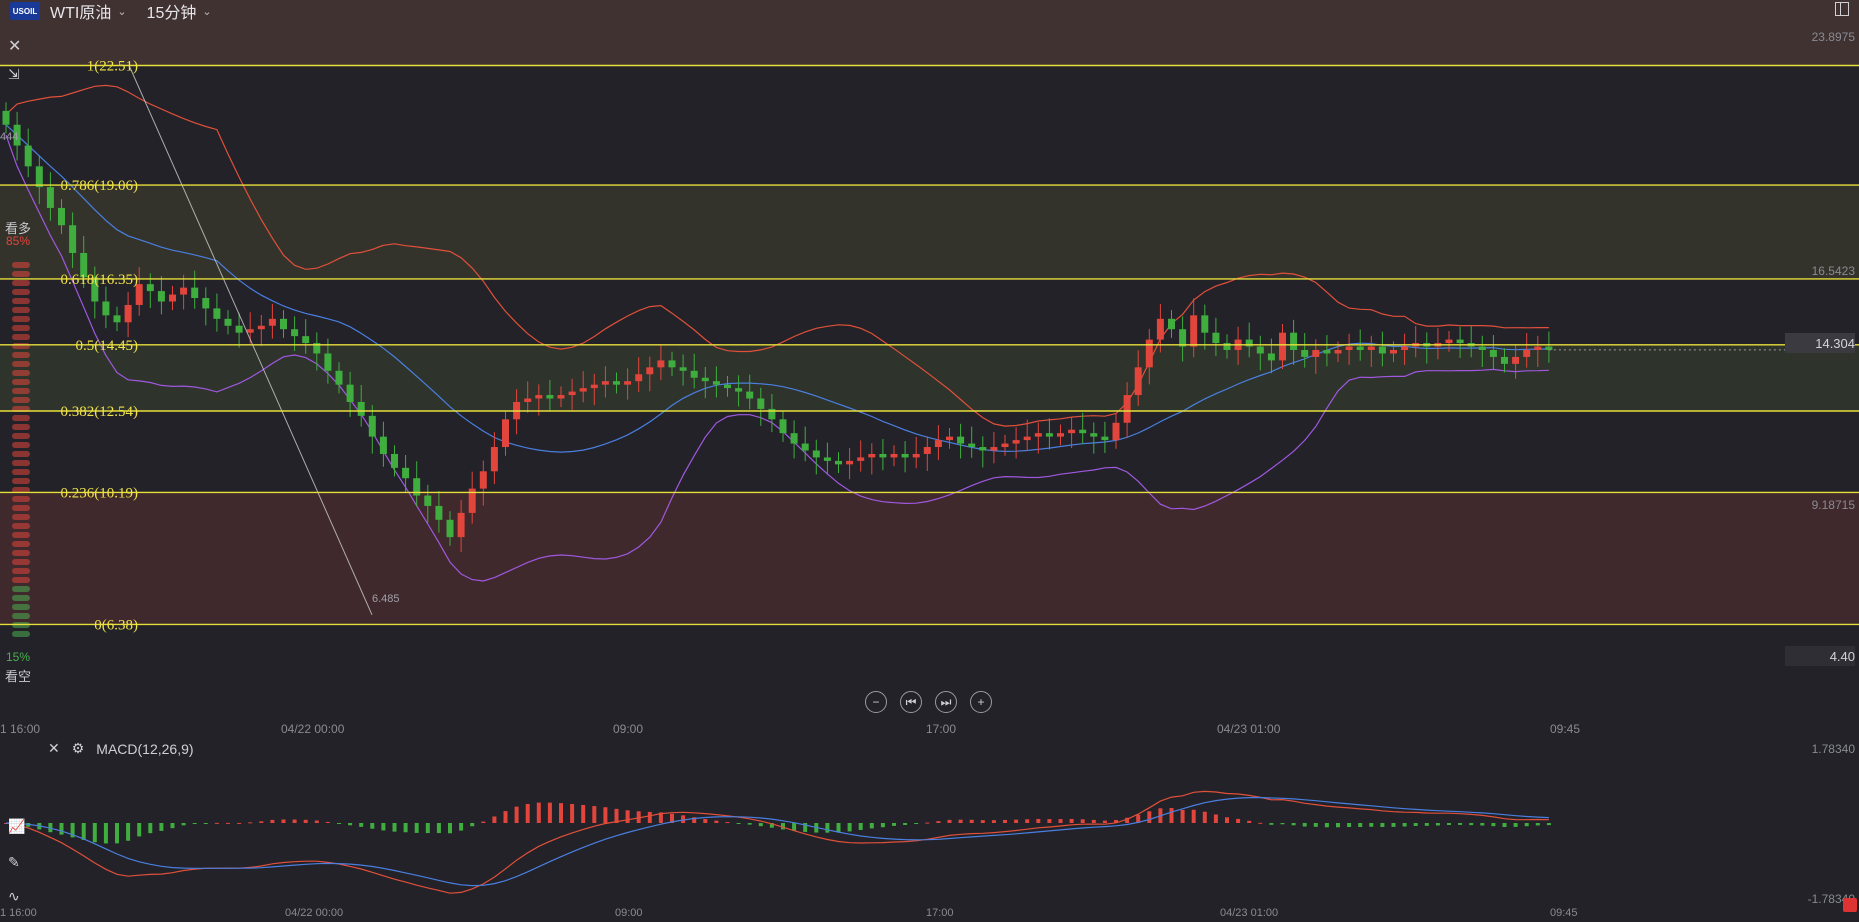 The image size is (1859, 922). What do you see at coordinates (18, 241) in the screenshot?
I see `bull-percent: 85%` at bounding box center [18, 241].